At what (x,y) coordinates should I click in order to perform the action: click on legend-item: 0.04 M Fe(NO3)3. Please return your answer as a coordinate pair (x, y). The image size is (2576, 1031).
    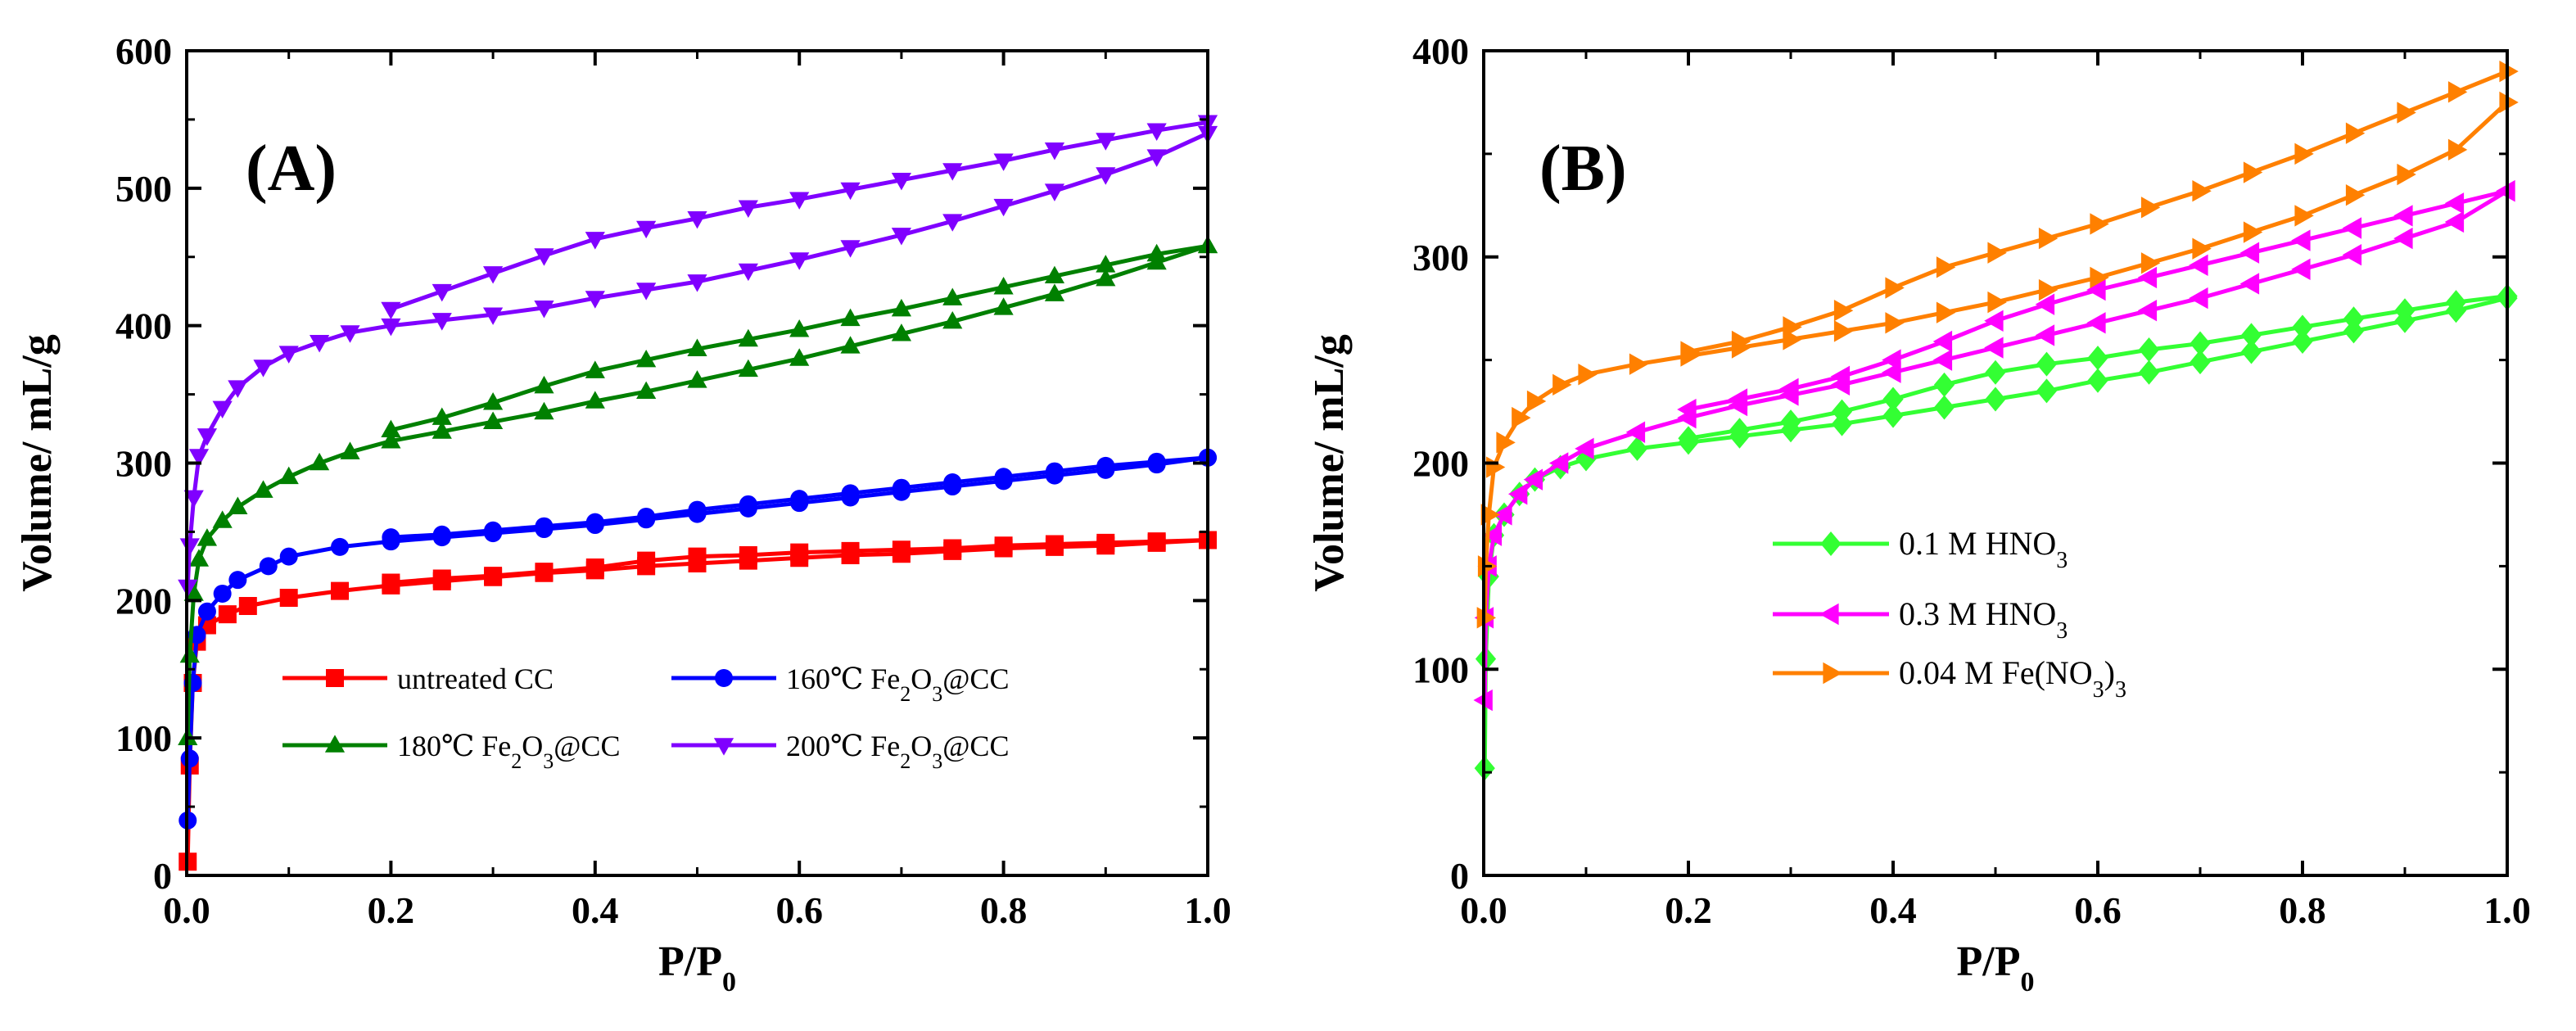
    Looking at the image, I should click on (1949, 678).